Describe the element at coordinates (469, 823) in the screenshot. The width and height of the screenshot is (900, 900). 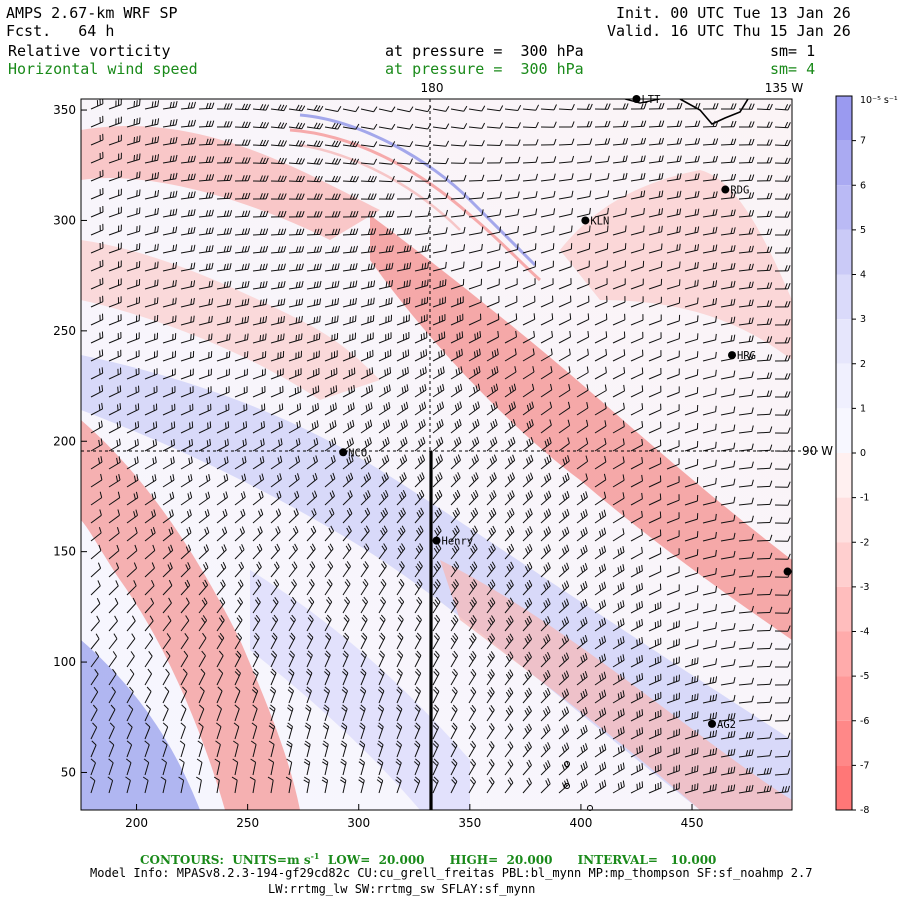
I see `x-tick-label: 350` at that location.